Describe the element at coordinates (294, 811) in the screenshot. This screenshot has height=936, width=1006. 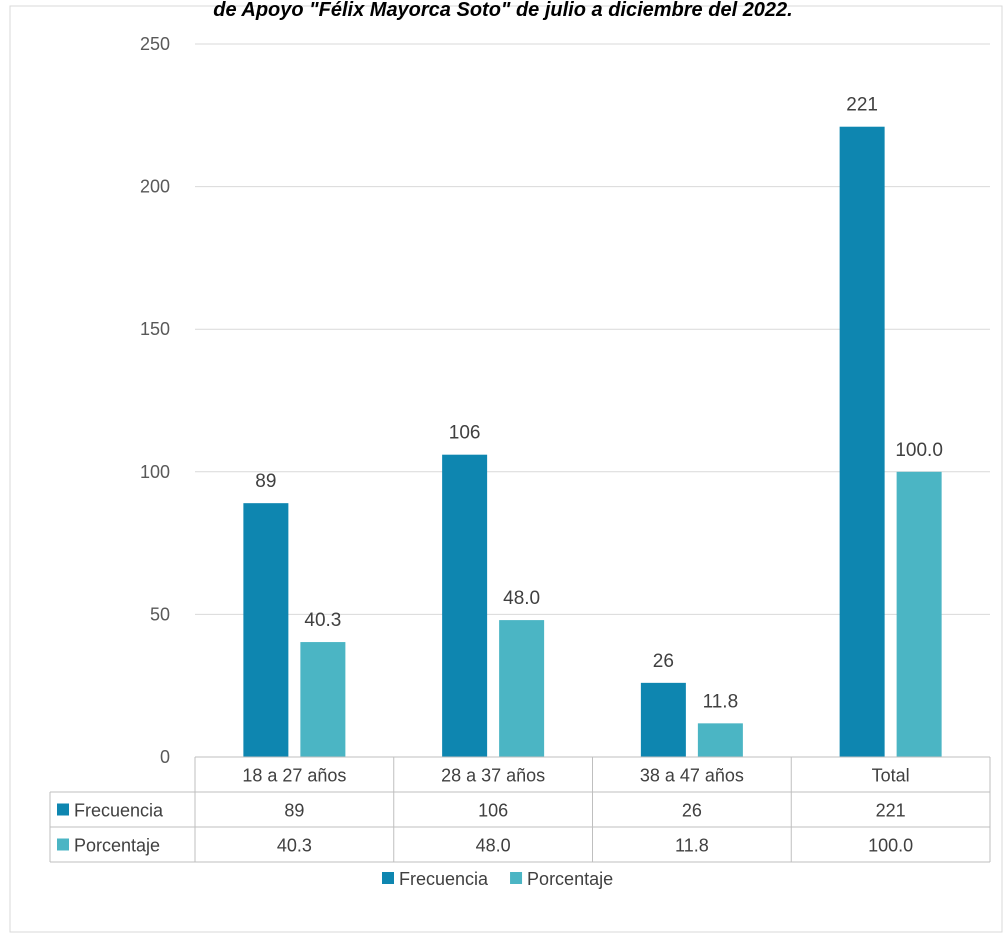
I see `table-cell-frecuencia-18-a-27-anos: 89` at that location.